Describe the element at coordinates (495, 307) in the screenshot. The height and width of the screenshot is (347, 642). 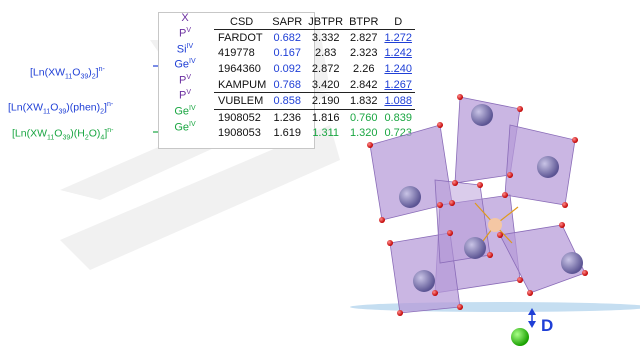
I see `ground-plane` at that location.